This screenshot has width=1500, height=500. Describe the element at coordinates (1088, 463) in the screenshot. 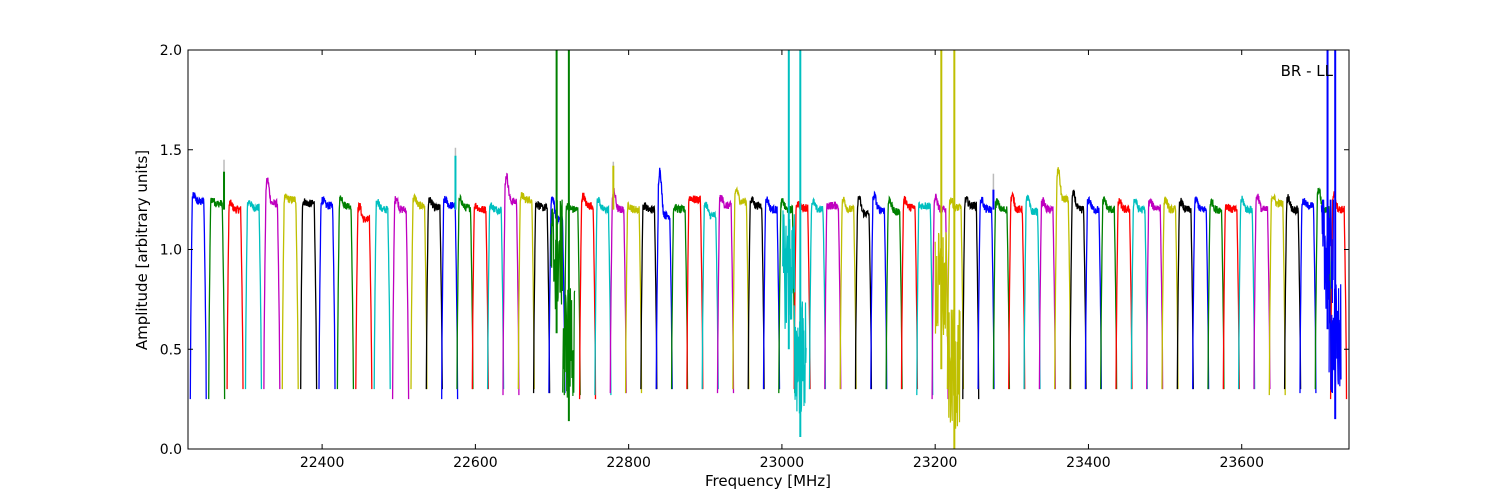

I see `x-tick-label: 23400` at that location.